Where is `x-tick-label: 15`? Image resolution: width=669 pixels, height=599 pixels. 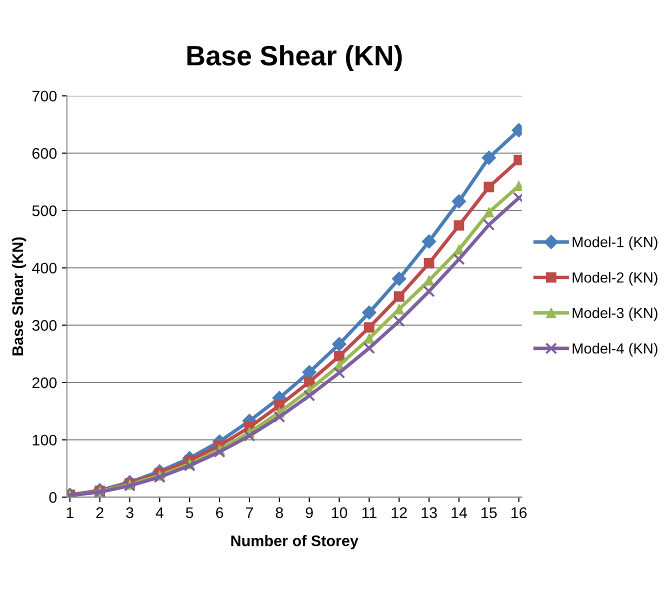
x-tick-label: 15 is located at coordinates (489, 512).